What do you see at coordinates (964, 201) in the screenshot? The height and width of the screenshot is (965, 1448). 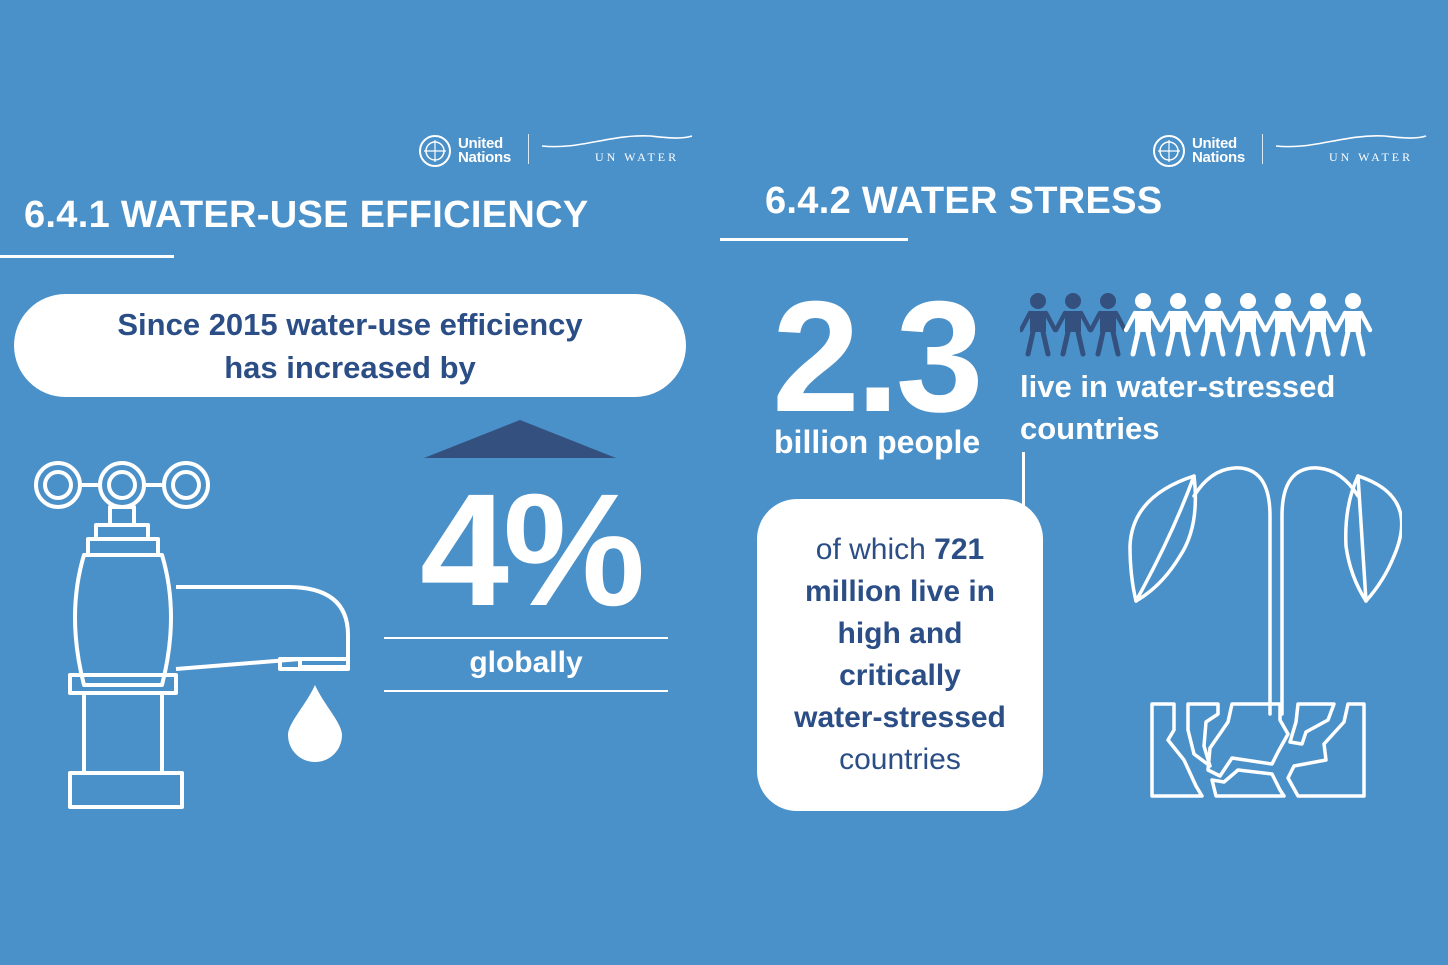 I see `heading-water-stress: 6.4.2 WATER STRESS` at bounding box center [964, 201].